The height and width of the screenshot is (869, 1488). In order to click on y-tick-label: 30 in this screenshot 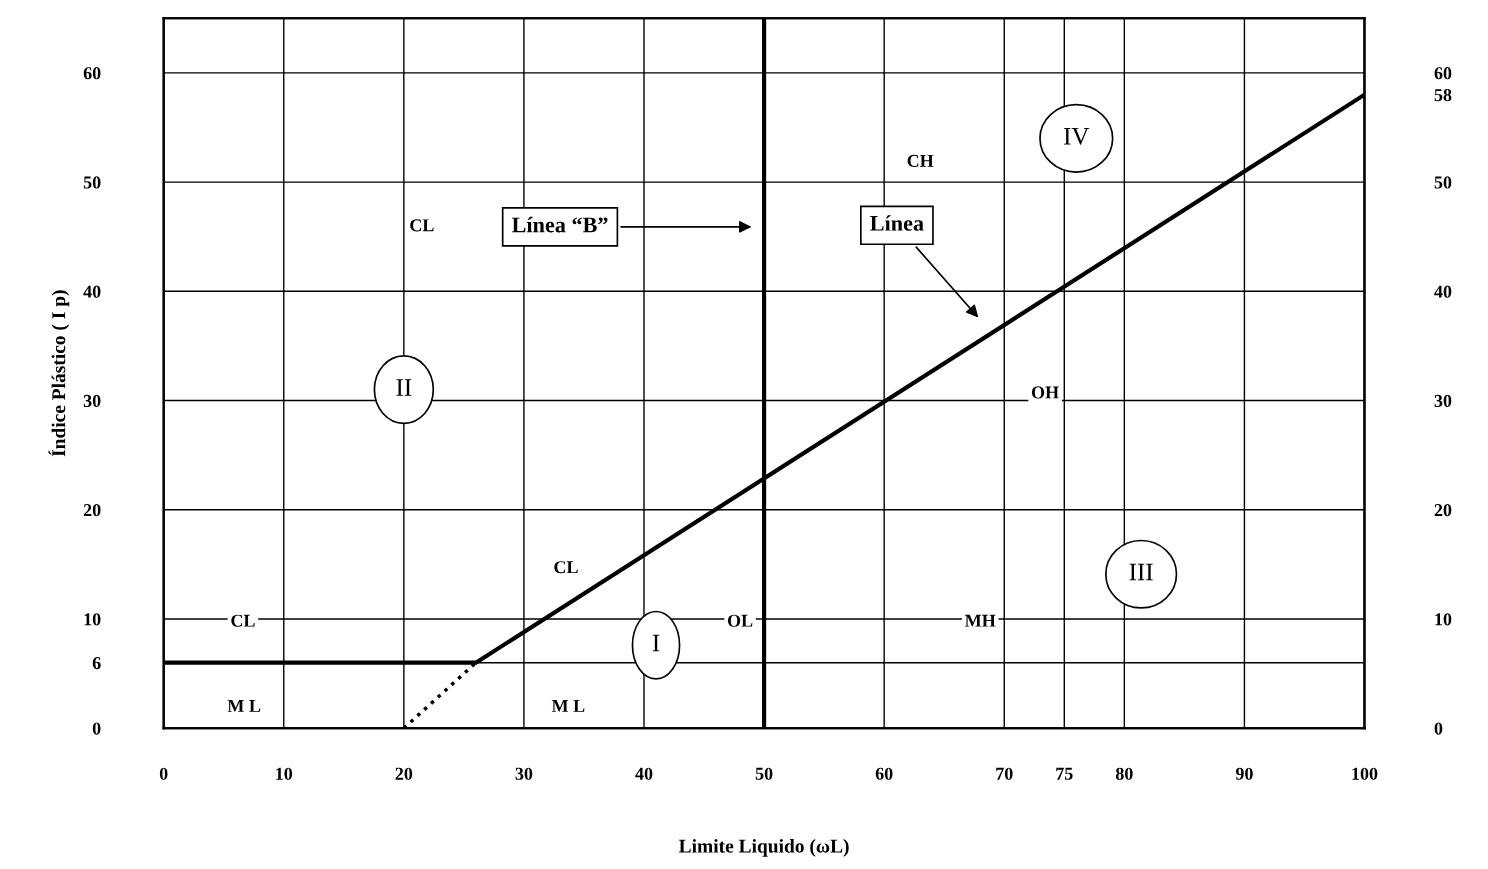, I will do `click(92, 400)`.